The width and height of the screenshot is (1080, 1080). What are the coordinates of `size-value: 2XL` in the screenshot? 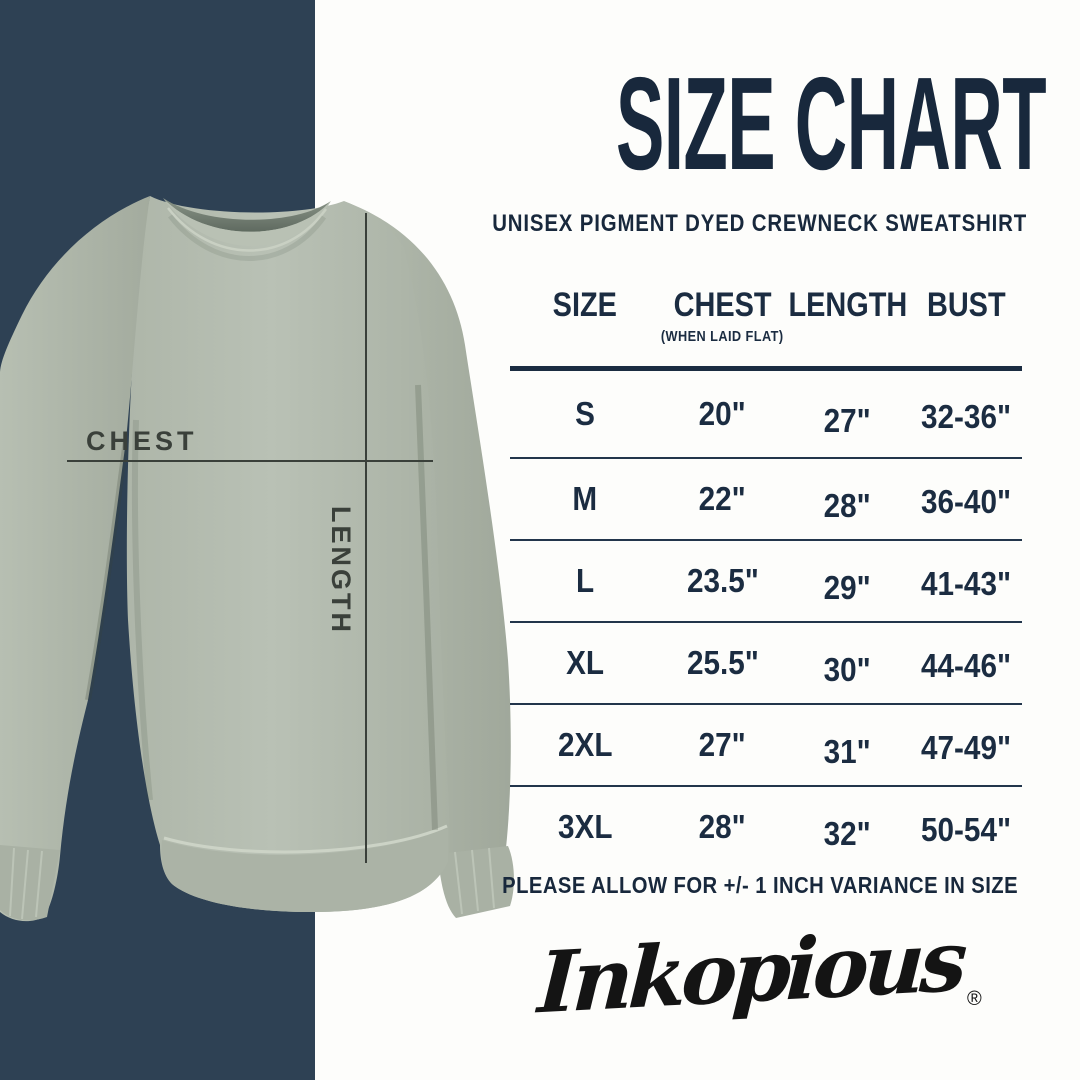 It's located at (585, 744).